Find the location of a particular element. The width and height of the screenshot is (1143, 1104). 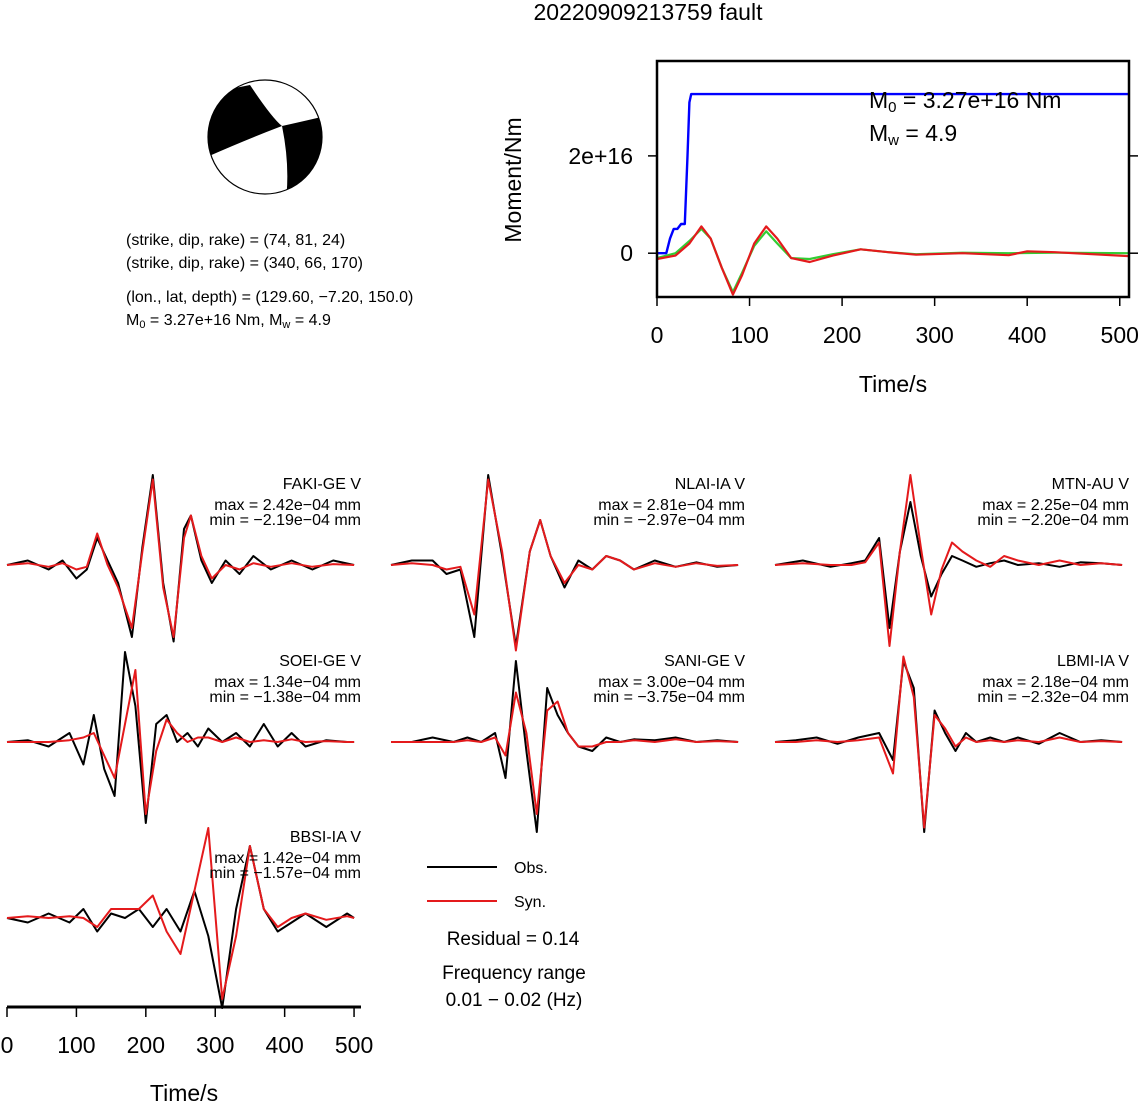

plane-2-text: (strike, dip, rake) = (340, 66, 170) is located at coordinates (244, 263).